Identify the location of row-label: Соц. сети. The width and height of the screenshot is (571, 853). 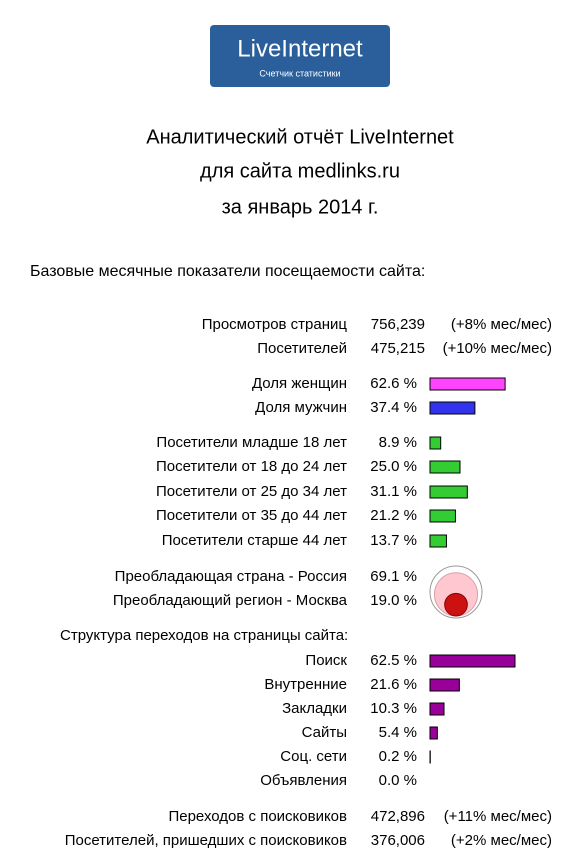
(313, 756).